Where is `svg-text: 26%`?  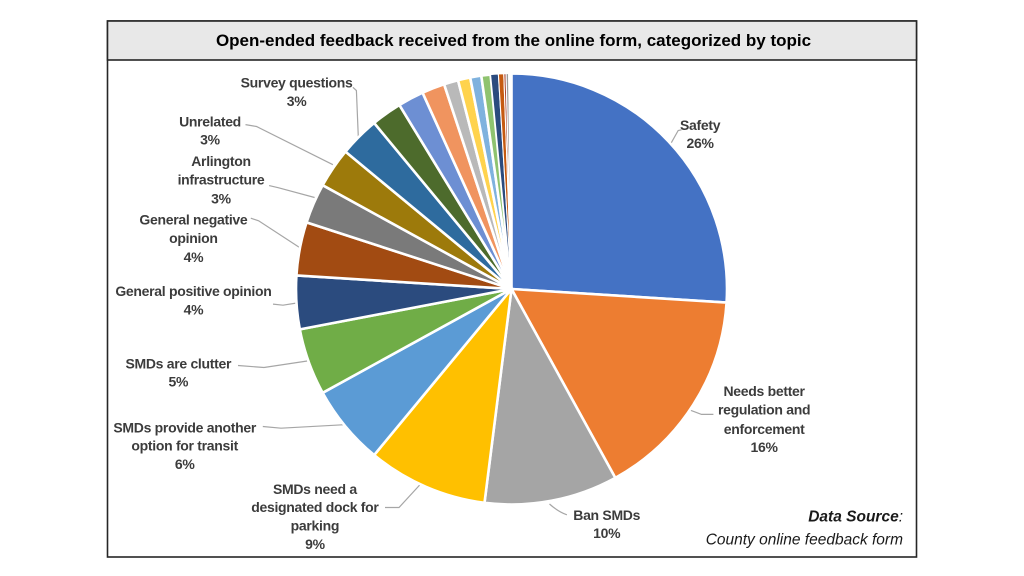 svg-text: 26% is located at coordinates (701, 143).